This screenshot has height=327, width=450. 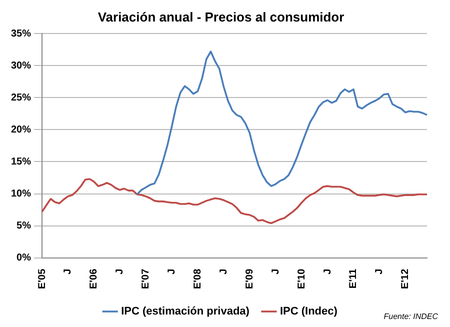 I want to click on legend-label: IPC (Indec), so click(x=309, y=312).